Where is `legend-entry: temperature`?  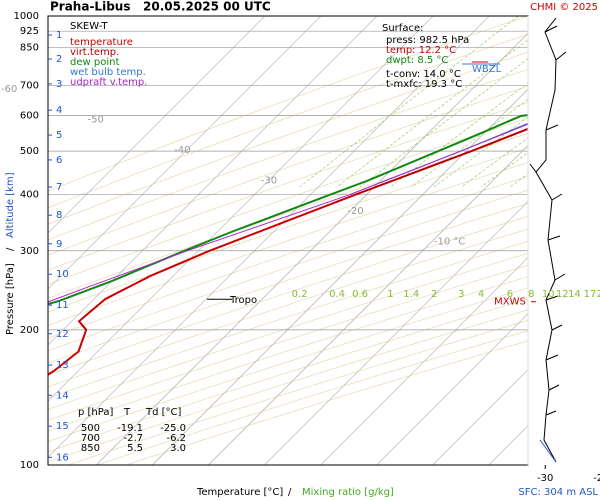 legend-entry: temperature is located at coordinates (101, 42).